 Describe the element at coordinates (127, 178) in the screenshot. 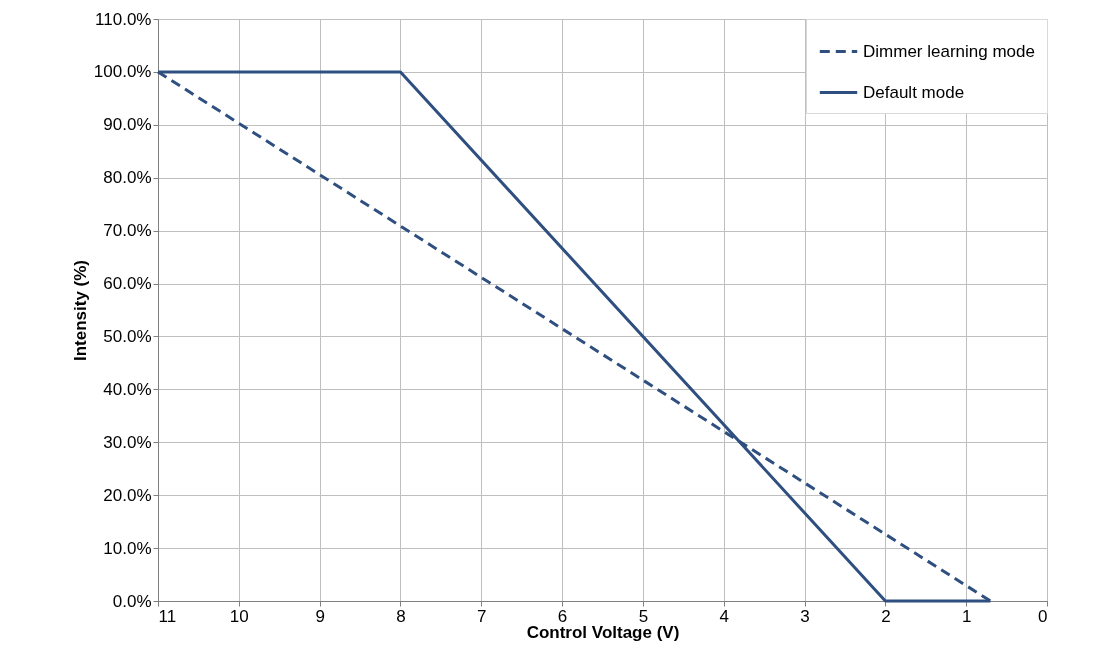

I see `y-tick-label: 80.0%` at that location.